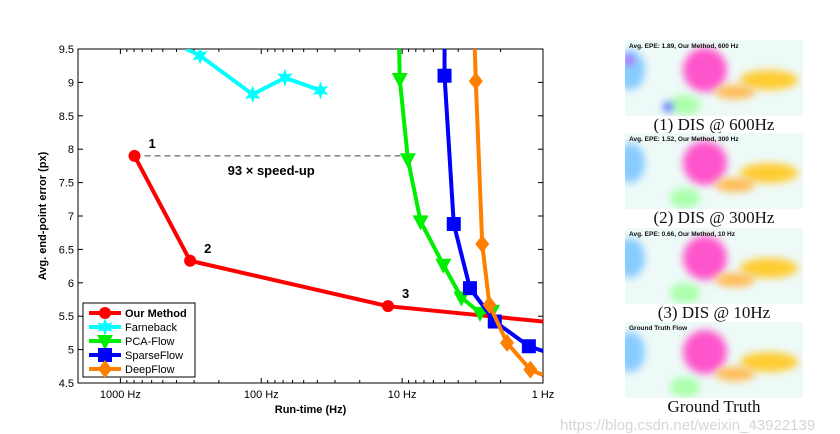  I want to click on flow-image-4: Ground Truth Flow, so click(714, 360).